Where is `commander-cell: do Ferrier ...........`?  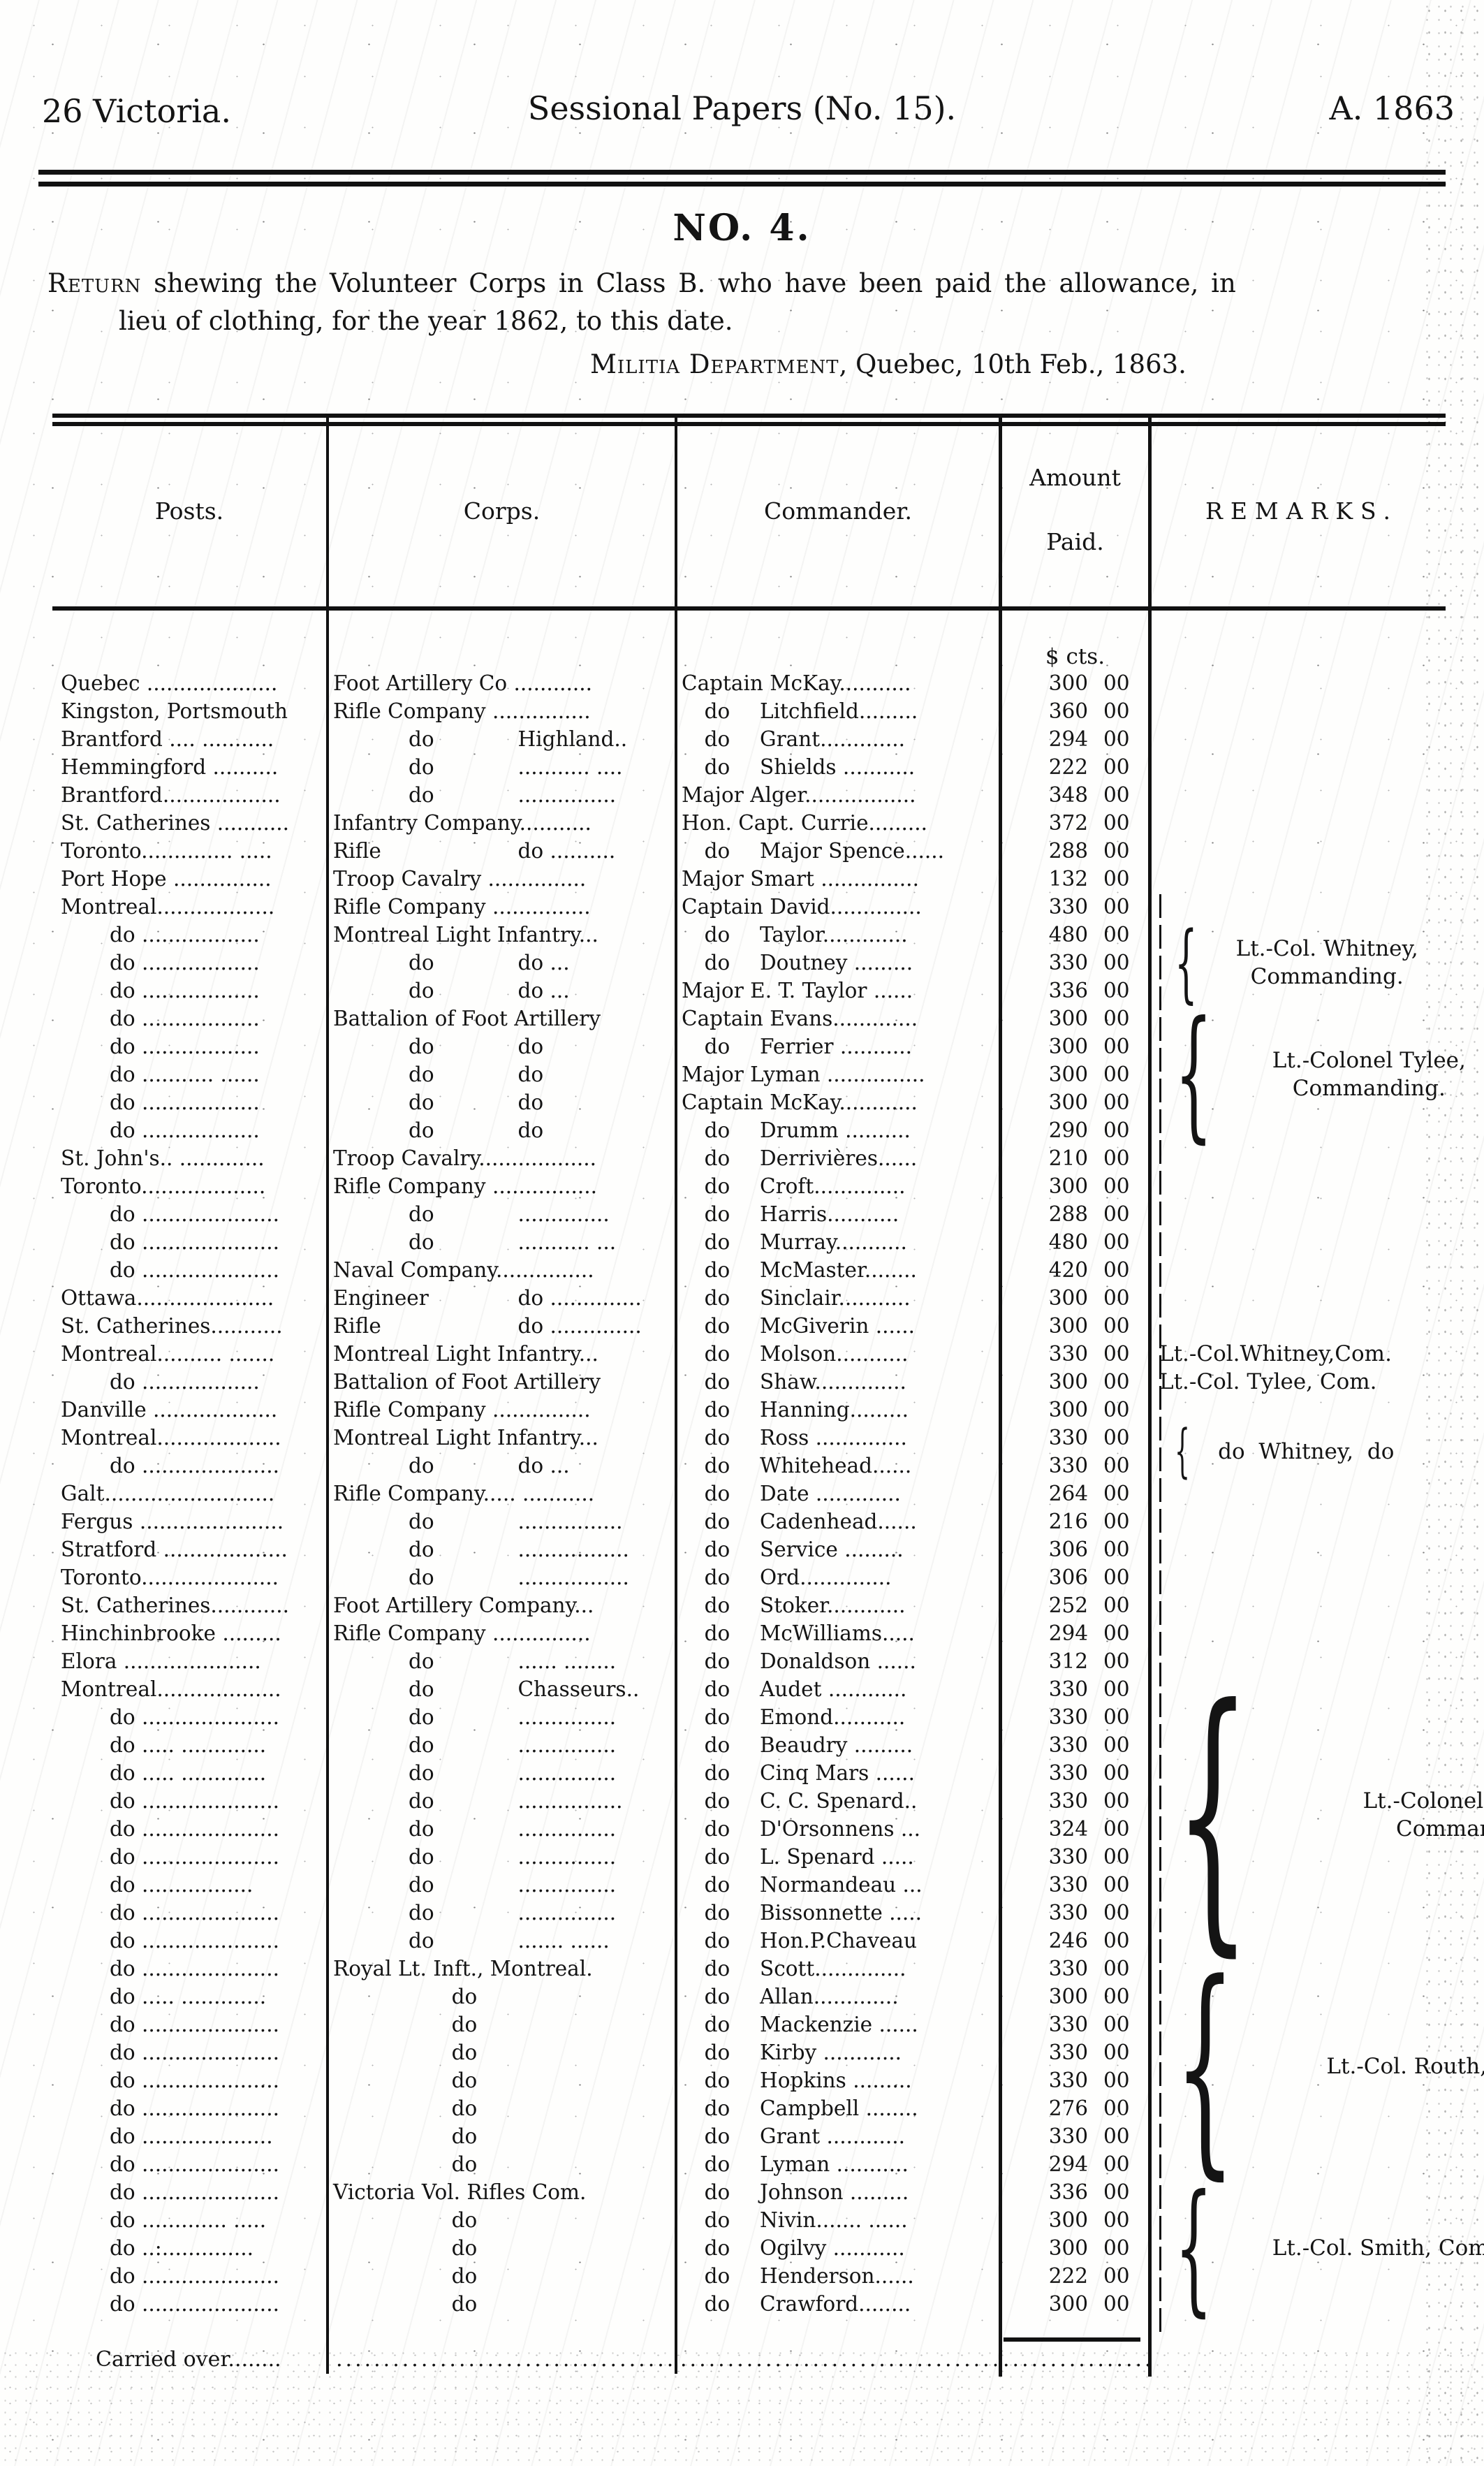
commander-cell: do Ferrier ........... is located at coordinates (808, 1046).